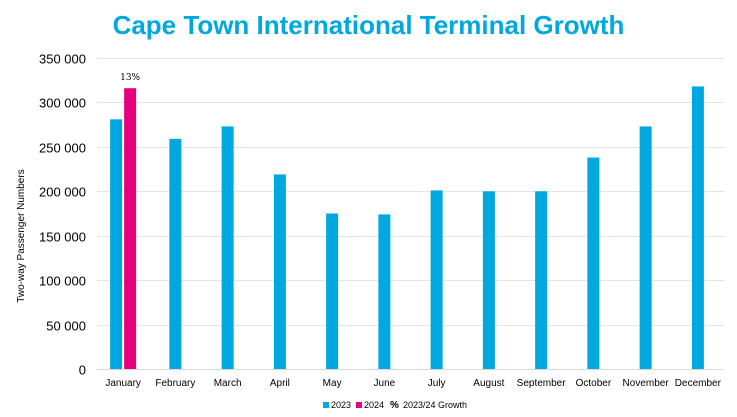 This screenshot has height=417, width=737. I want to click on x-category-label: May, so click(332, 383).